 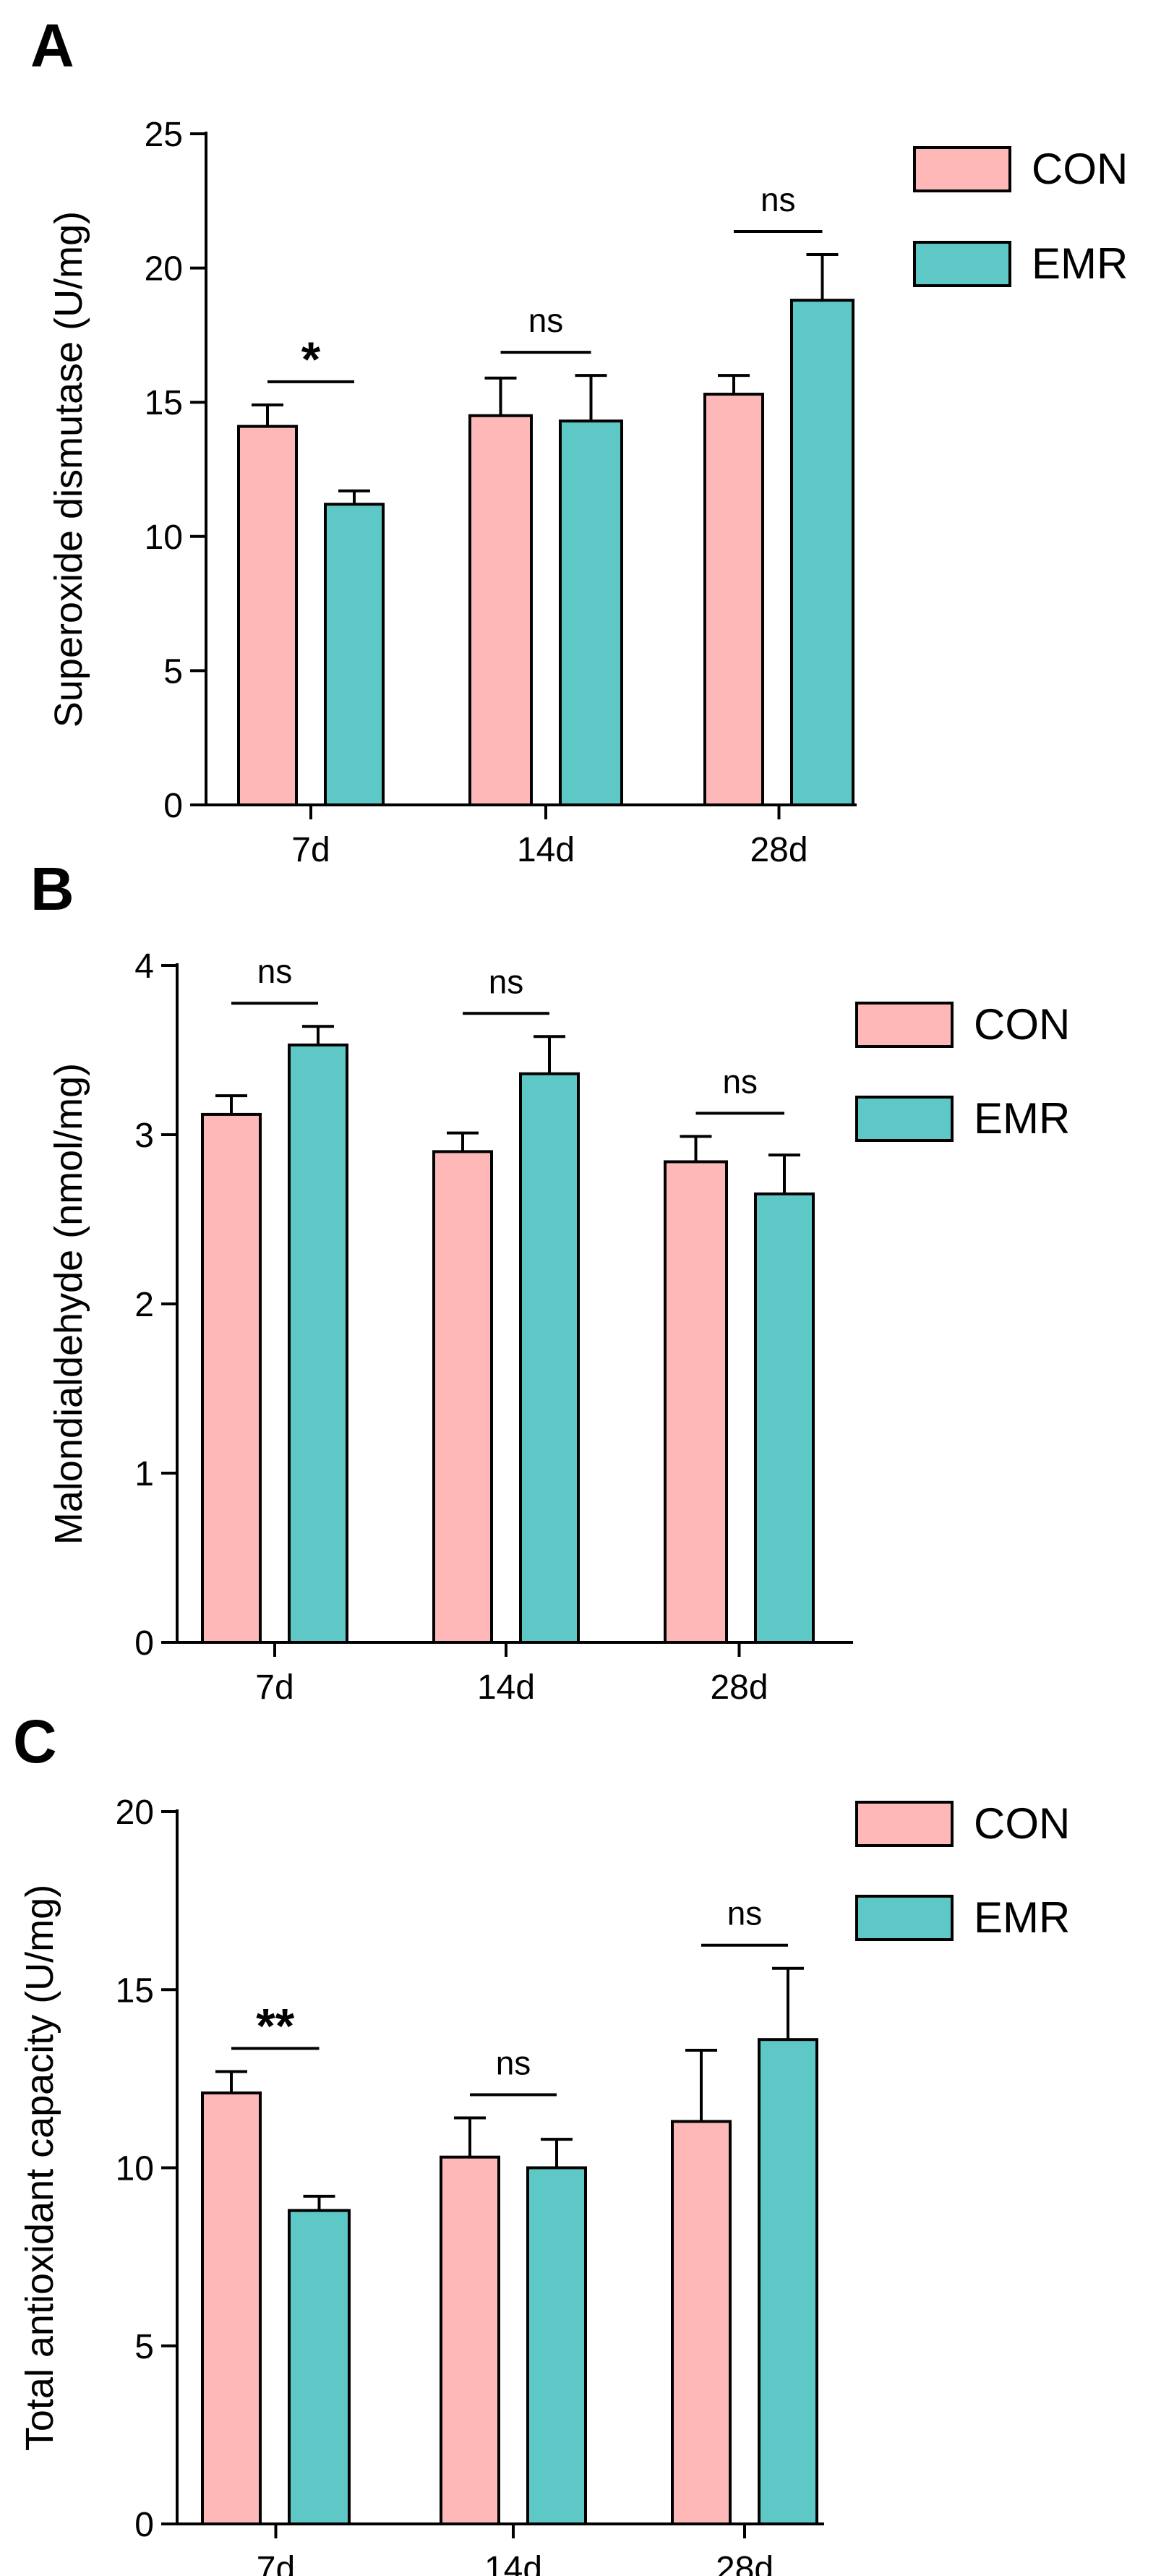 What do you see at coordinates (35, 1741) in the screenshot?
I see `panel-label: C` at bounding box center [35, 1741].